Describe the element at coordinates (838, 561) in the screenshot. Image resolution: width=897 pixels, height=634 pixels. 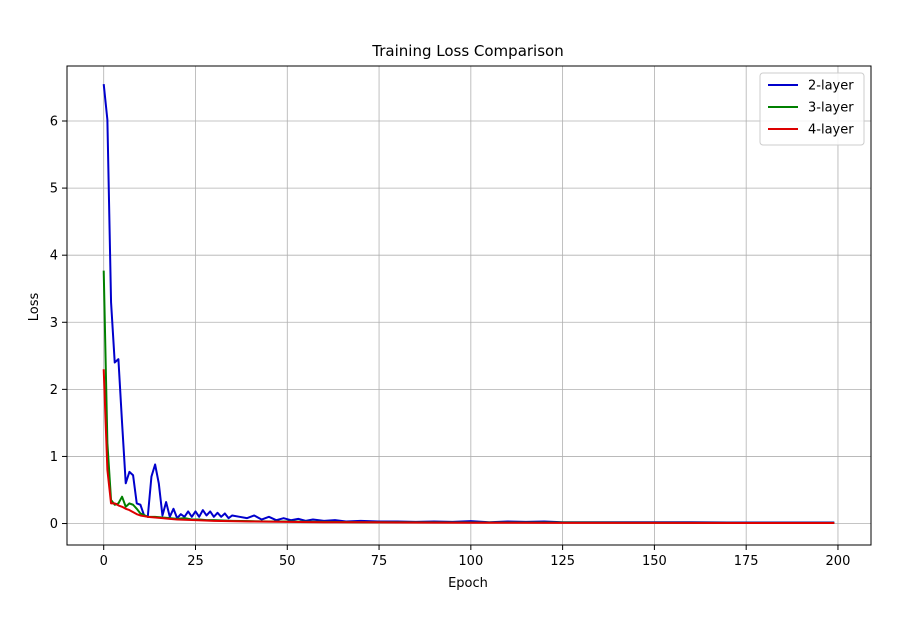
I see `x-tick-label: 200` at that location.